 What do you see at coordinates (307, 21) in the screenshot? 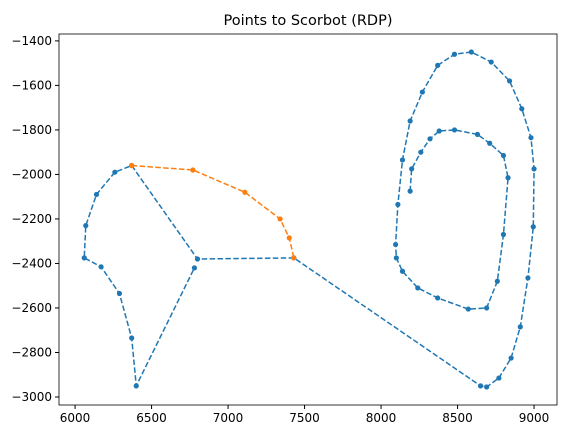
I see `chart-title: Points to Scorbot (RDP)` at bounding box center [307, 21].